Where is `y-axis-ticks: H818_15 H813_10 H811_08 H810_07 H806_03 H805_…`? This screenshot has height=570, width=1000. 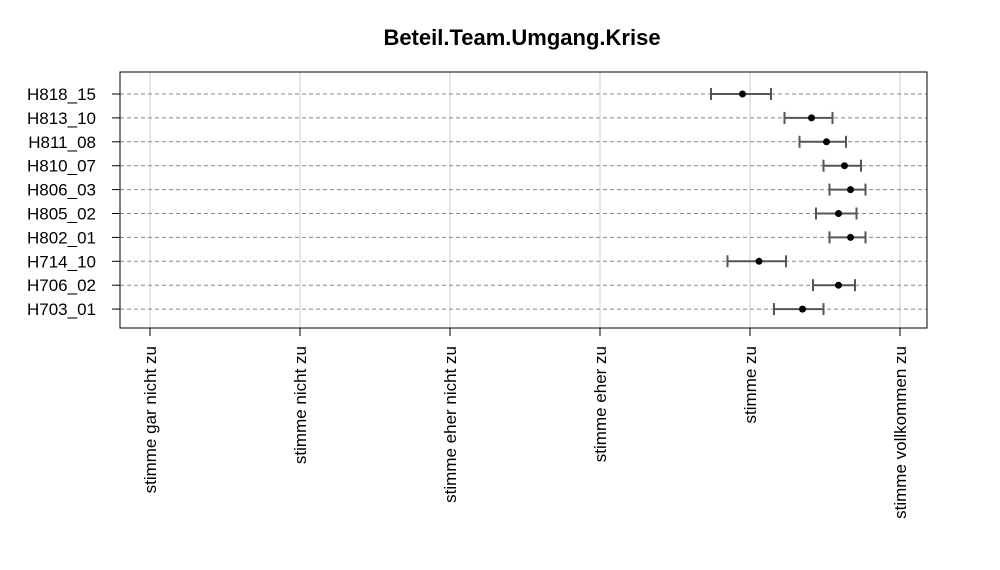 y-axis-ticks: H818_15 H813_10 H811_08 H810_07 H806_03 H805_… is located at coordinates (73, 202).